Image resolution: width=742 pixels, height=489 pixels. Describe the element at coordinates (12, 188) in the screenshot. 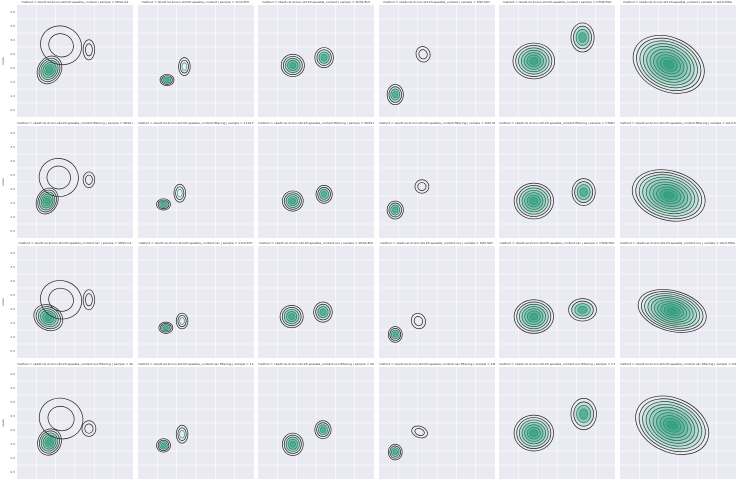

I see `y-tick-label: 2.0` at that location.